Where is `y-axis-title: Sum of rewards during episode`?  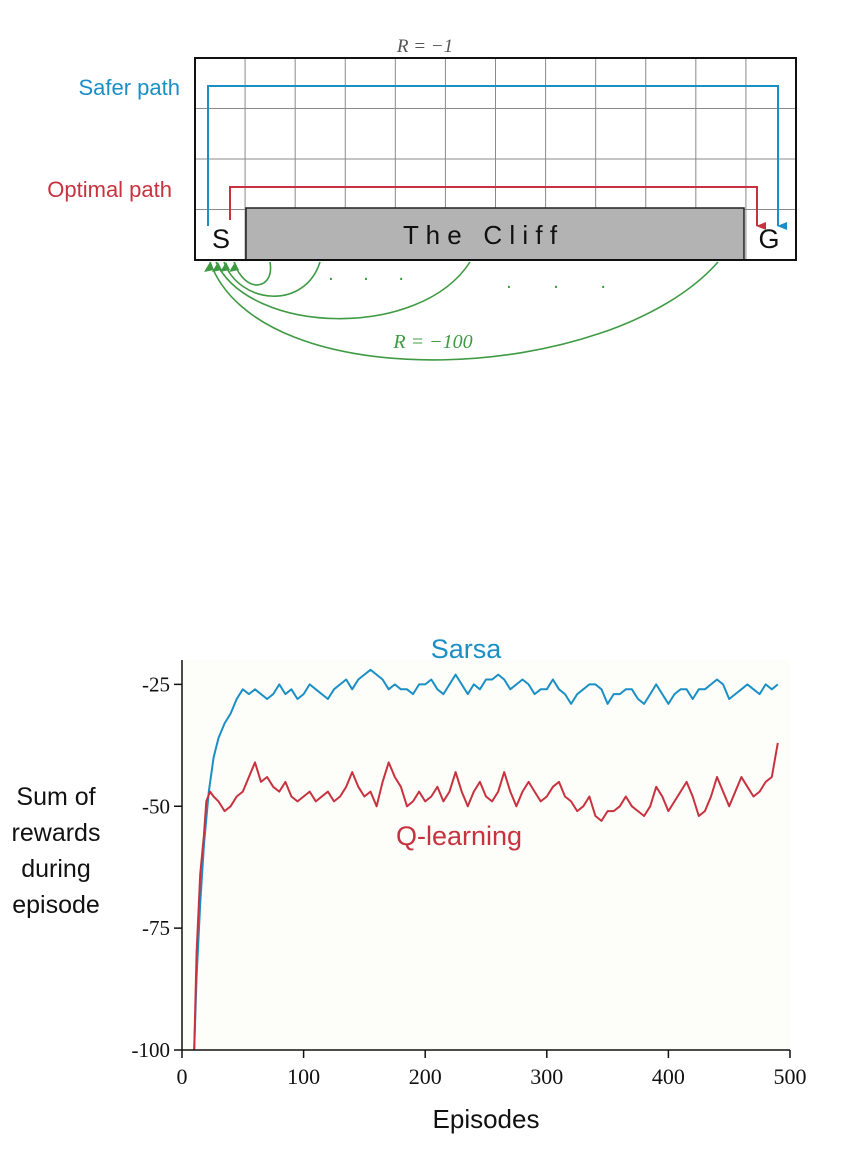 y-axis-title: Sum of rewards during episode is located at coordinates (56, 851).